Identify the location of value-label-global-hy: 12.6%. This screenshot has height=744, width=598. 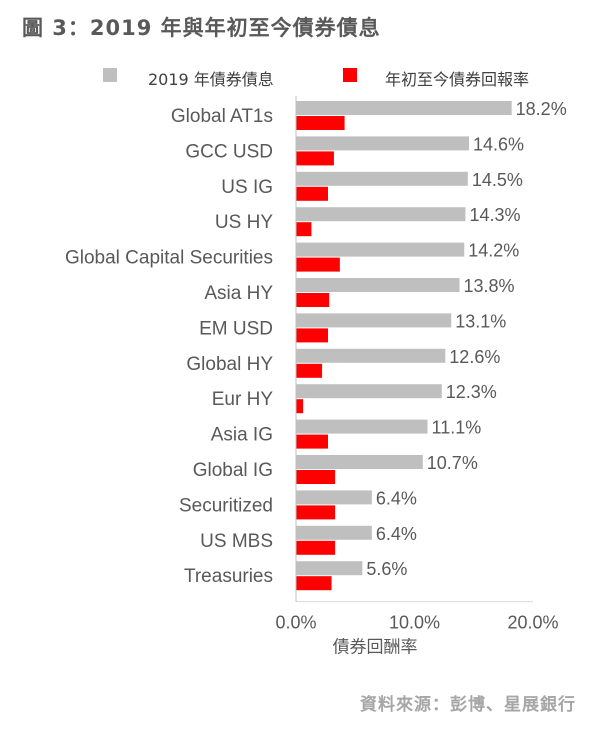
(474, 357).